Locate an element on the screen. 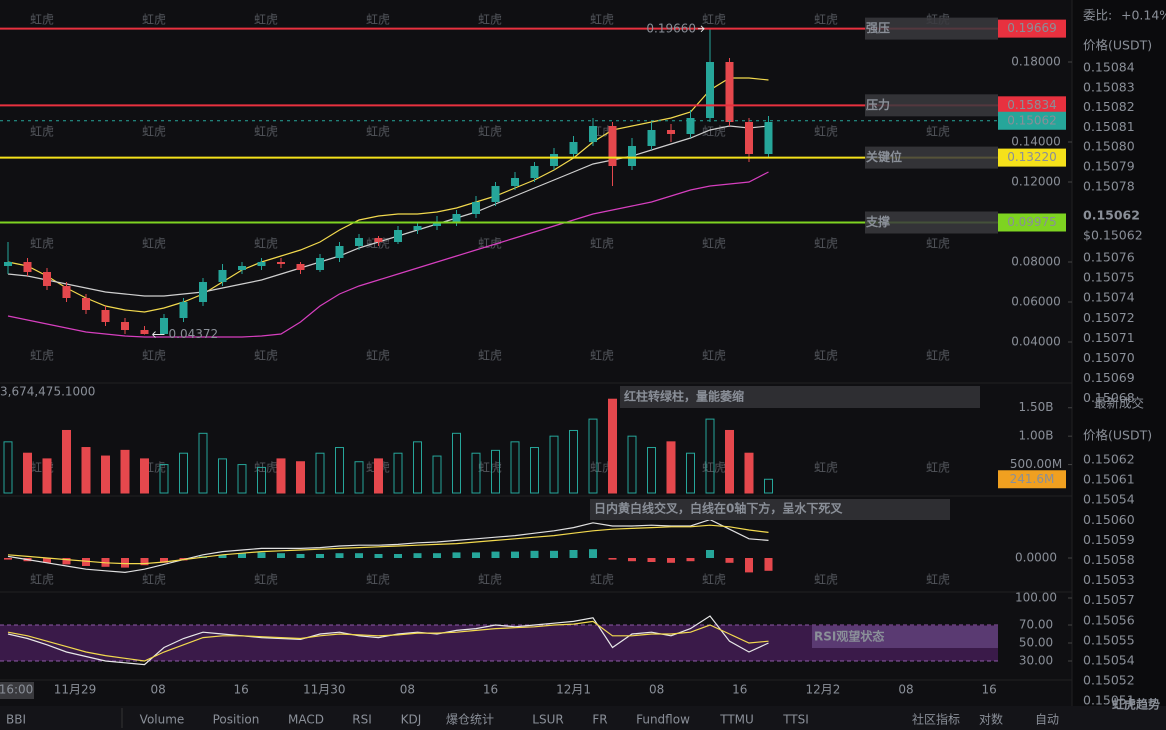  volume-header: 3,674,475.1000 is located at coordinates (47, 392).